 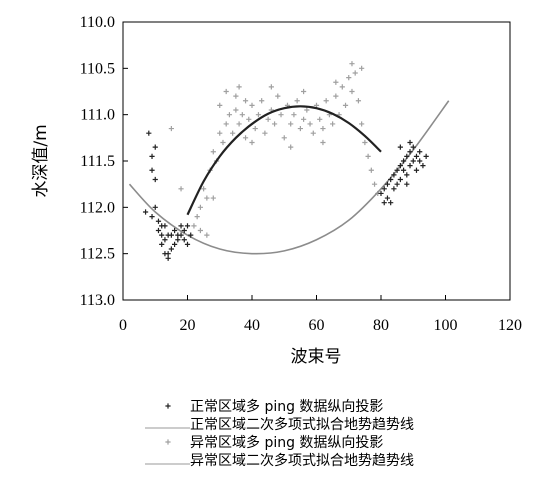 I want to click on legend-label: 正常区域多 ping 数据纵向投影, so click(x=286, y=406).